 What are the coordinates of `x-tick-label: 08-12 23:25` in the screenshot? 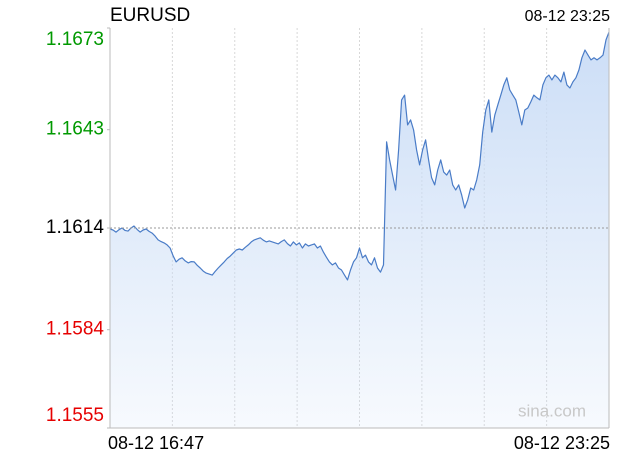 It's located at (562, 443).